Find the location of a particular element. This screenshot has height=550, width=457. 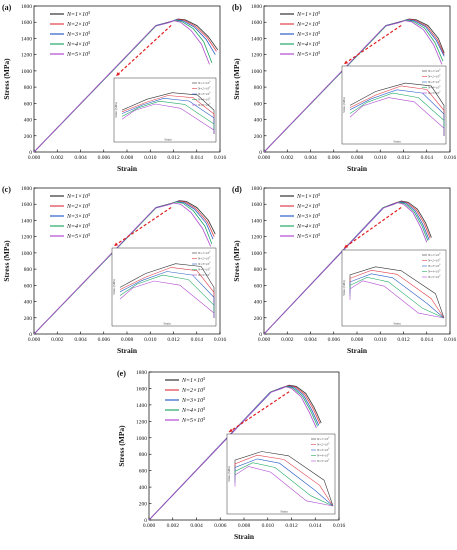

y-tick-label: 1200 is located at coordinates (256, 56).